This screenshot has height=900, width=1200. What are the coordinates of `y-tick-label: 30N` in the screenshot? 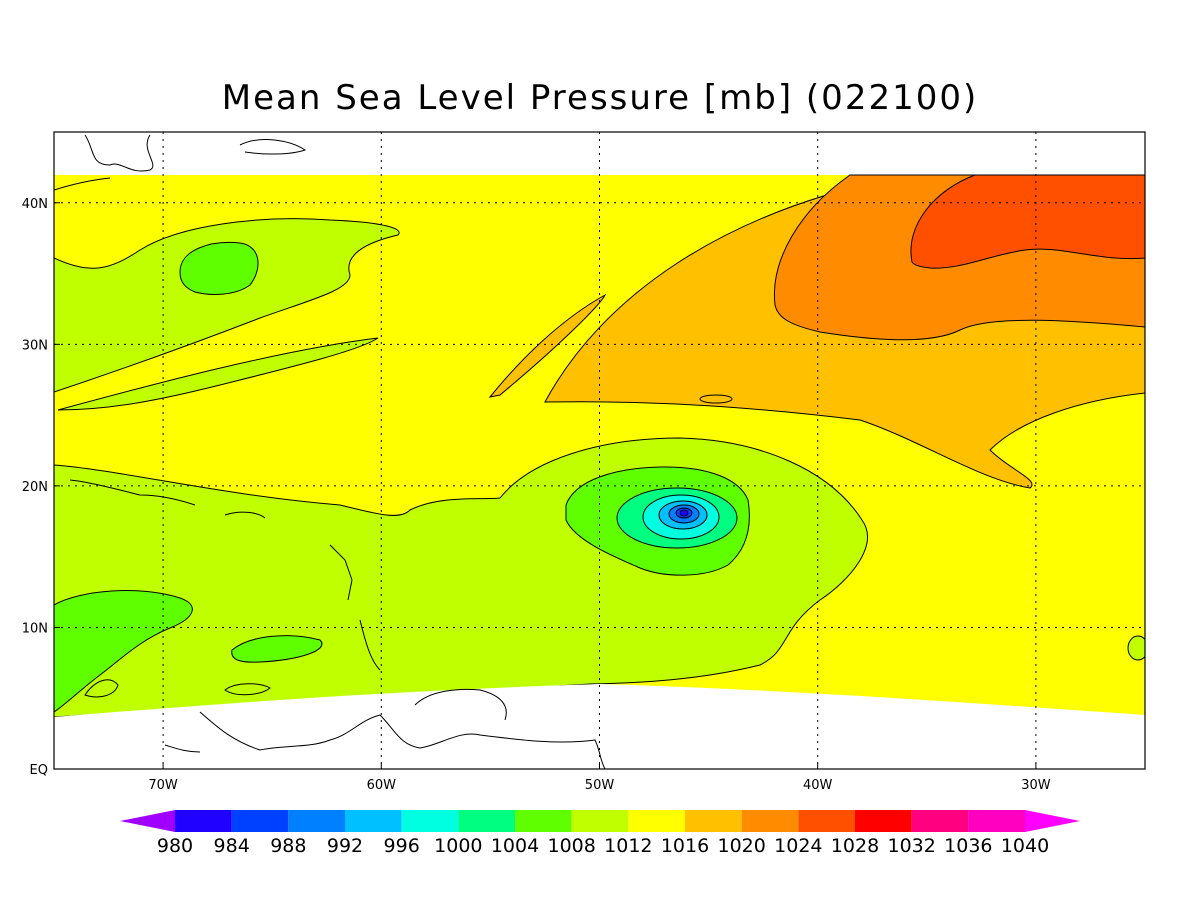 It's located at (35, 345).